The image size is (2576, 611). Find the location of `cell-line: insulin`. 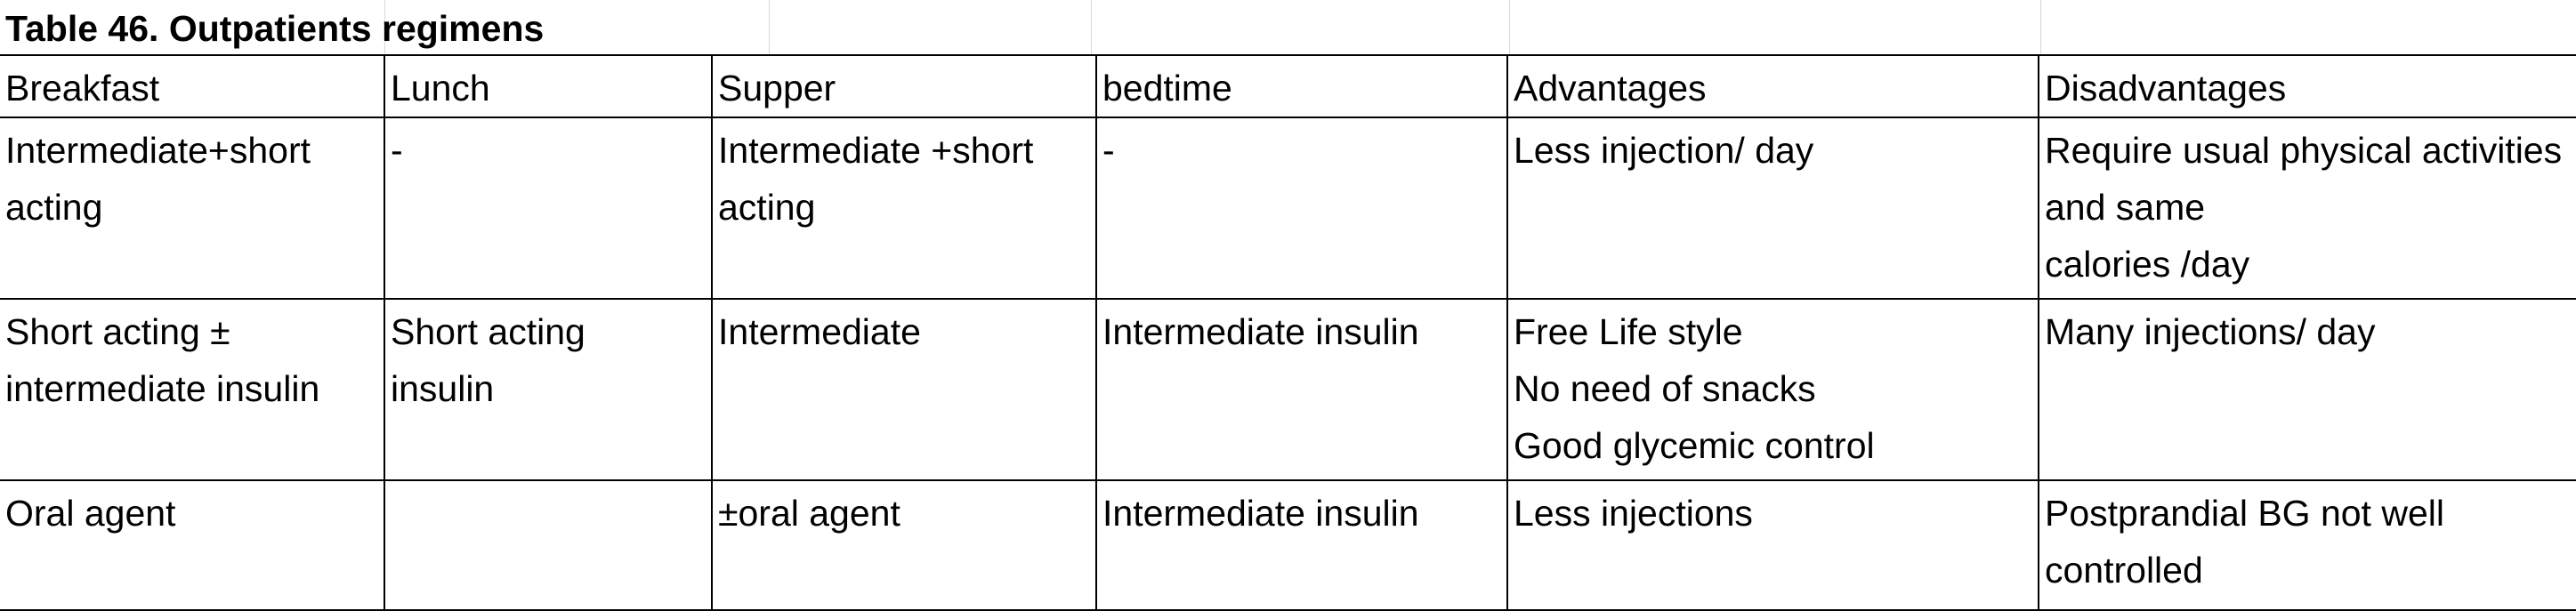

cell-line: insulin is located at coordinates (443, 389).